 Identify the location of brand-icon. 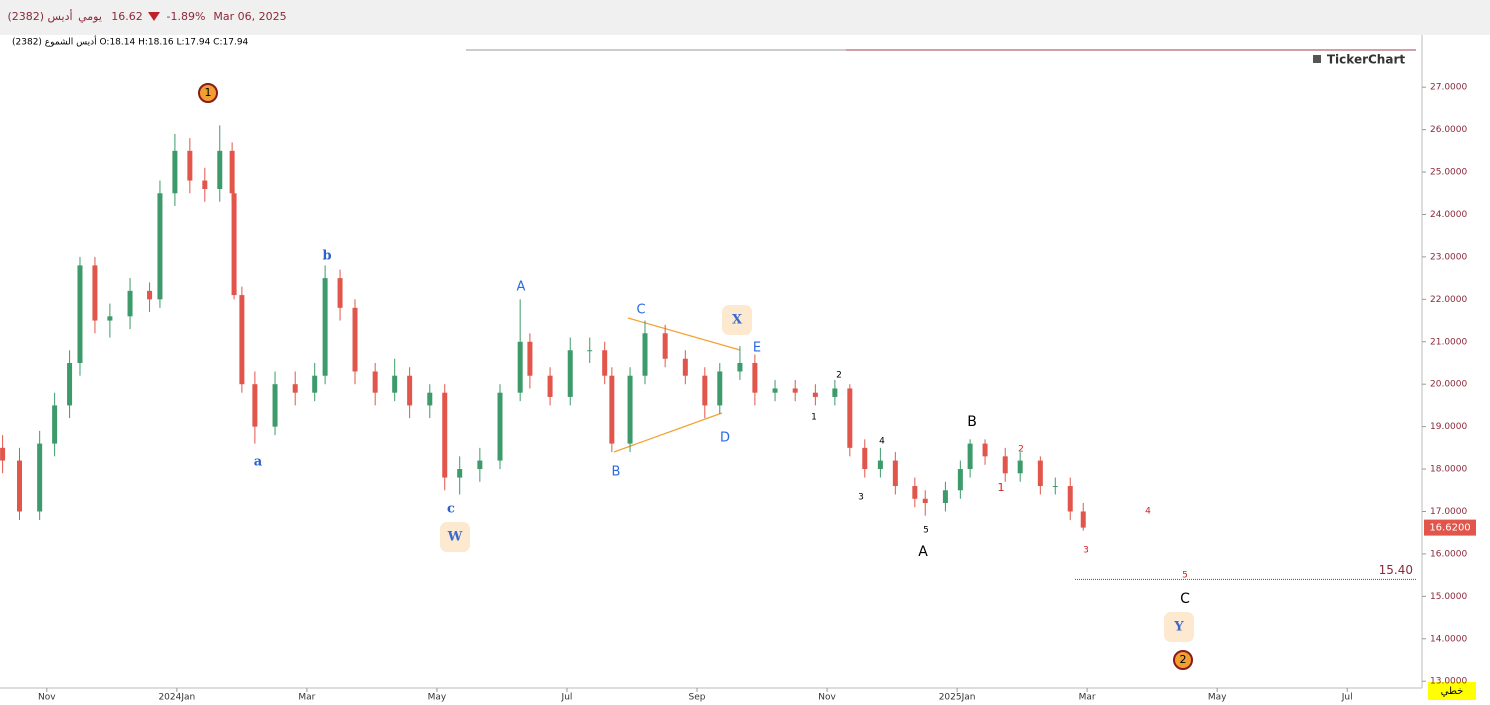
(1317, 59).